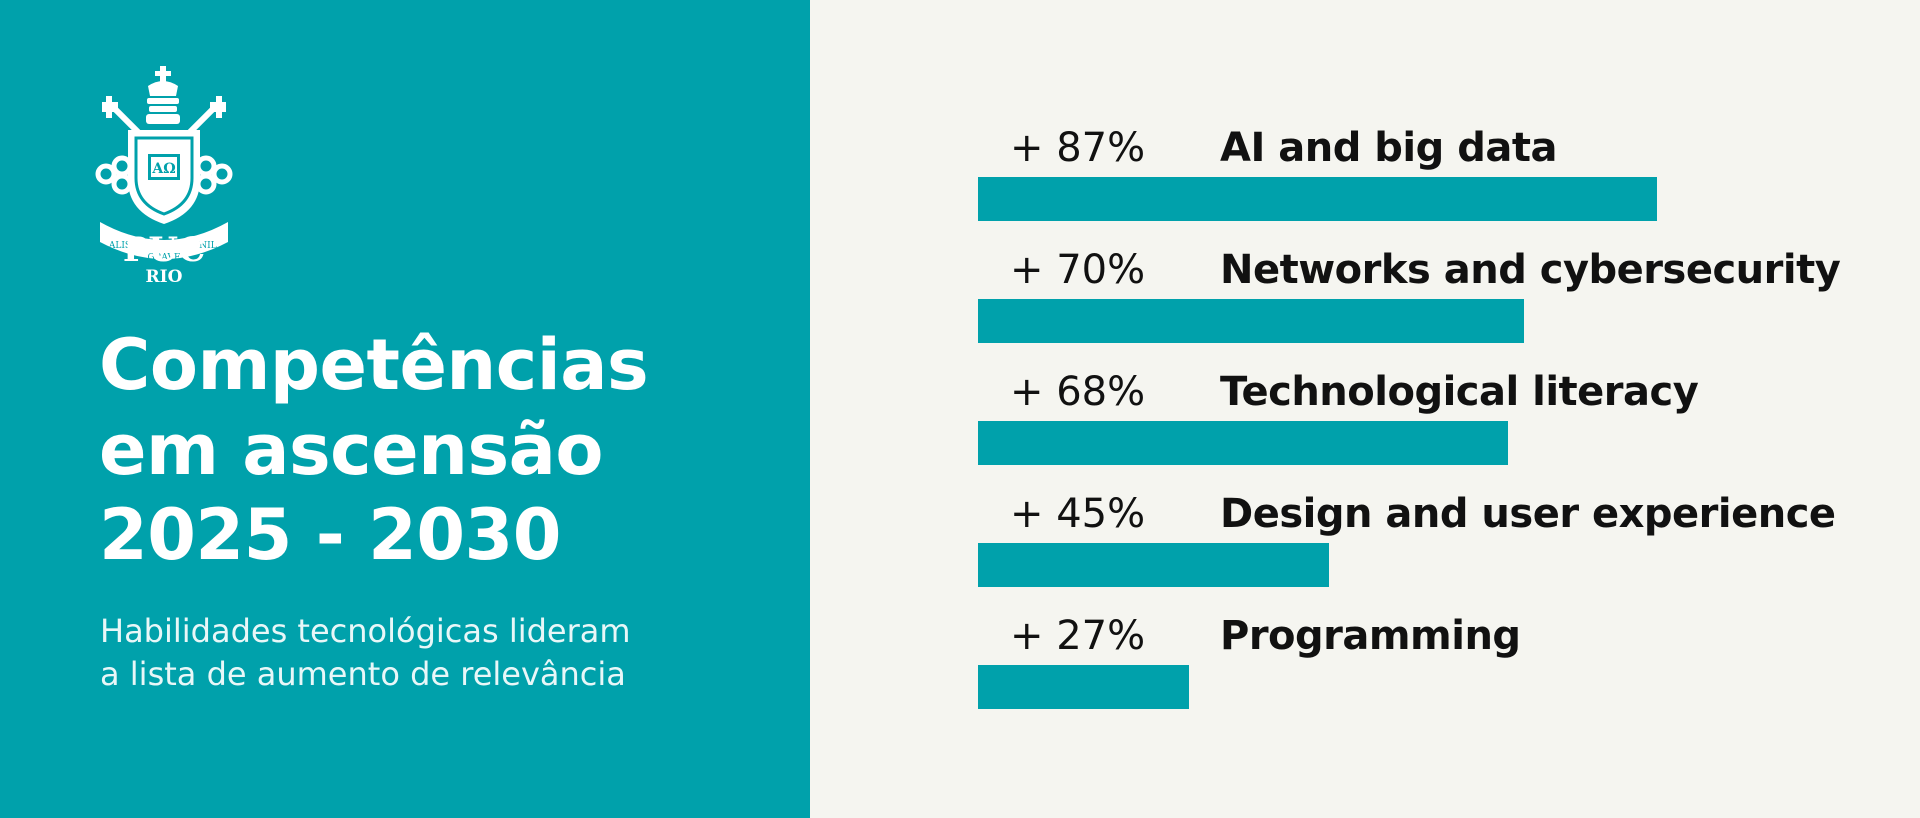 This screenshot has height=818, width=1920. I want to click on subtitle-line-1: Habilidades tecnológicas lideram, so click(365, 631).